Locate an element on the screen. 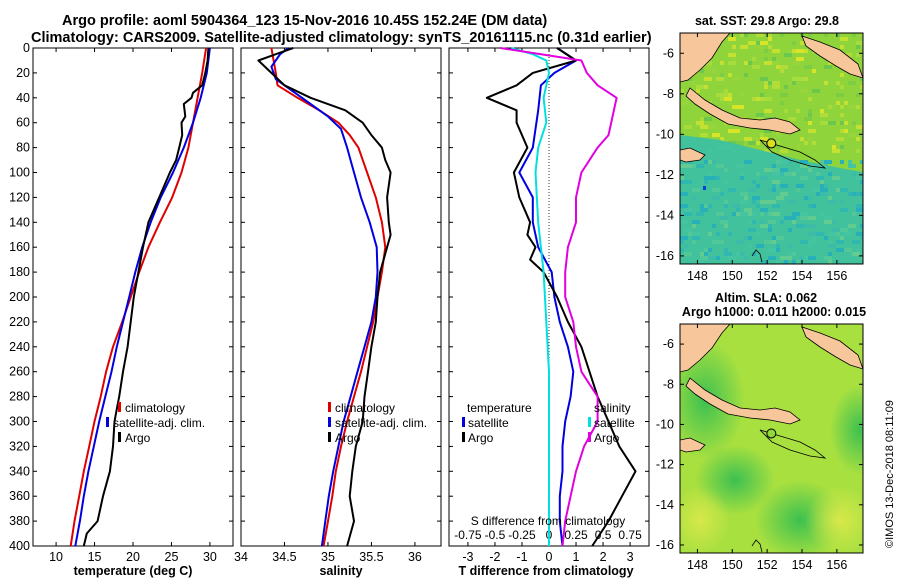 The height and width of the screenshot is (580, 900). sla-field is located at coordinates (771, 438).